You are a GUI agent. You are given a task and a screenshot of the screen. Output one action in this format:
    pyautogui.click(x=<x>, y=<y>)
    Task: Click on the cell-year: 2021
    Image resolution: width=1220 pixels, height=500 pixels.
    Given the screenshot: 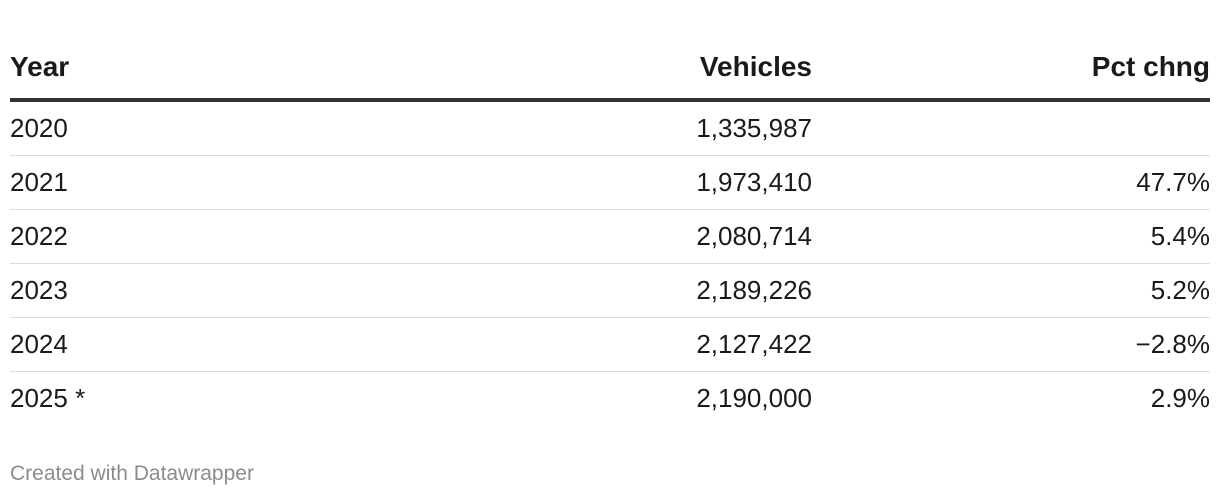 What is the action you would take?
    pyautogui.click(x=210, y=182)
    